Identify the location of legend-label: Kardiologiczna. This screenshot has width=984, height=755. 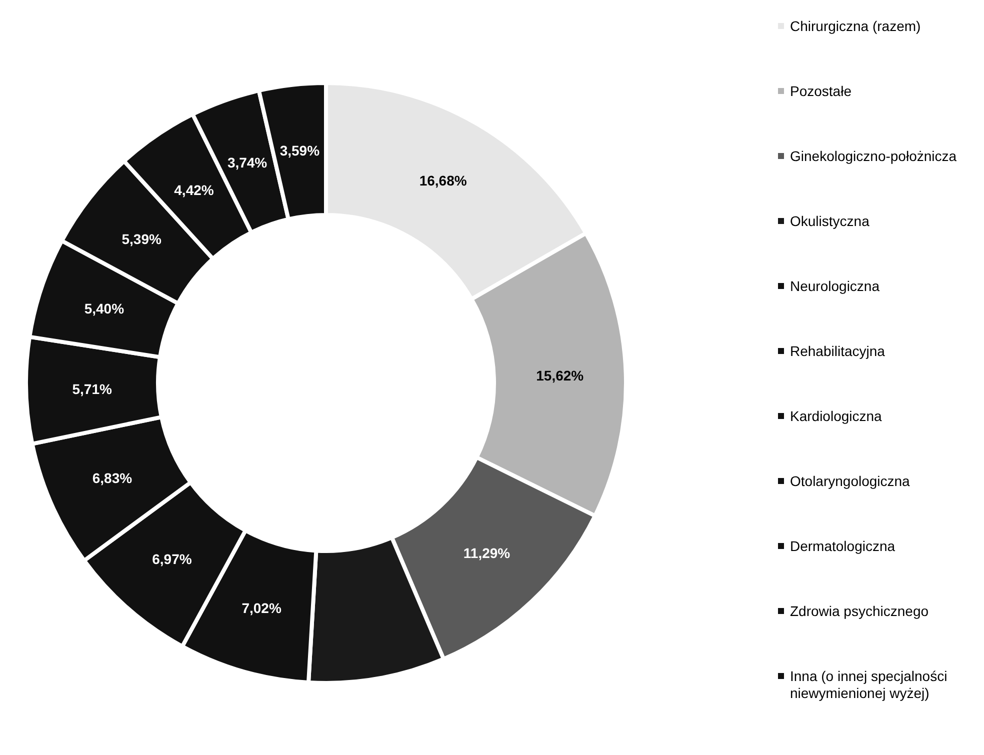
(836, 416).